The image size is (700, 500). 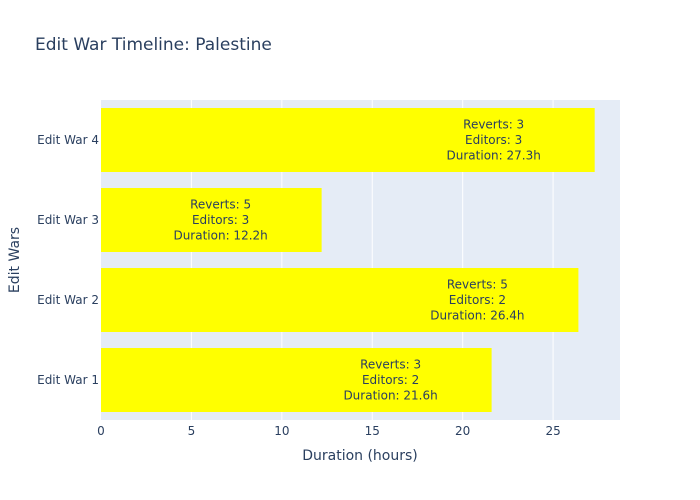 I want to click on bar-data-label: Reverts: 5 Editors: 3 Duration: 12.2h, so click(x=220, y=220).